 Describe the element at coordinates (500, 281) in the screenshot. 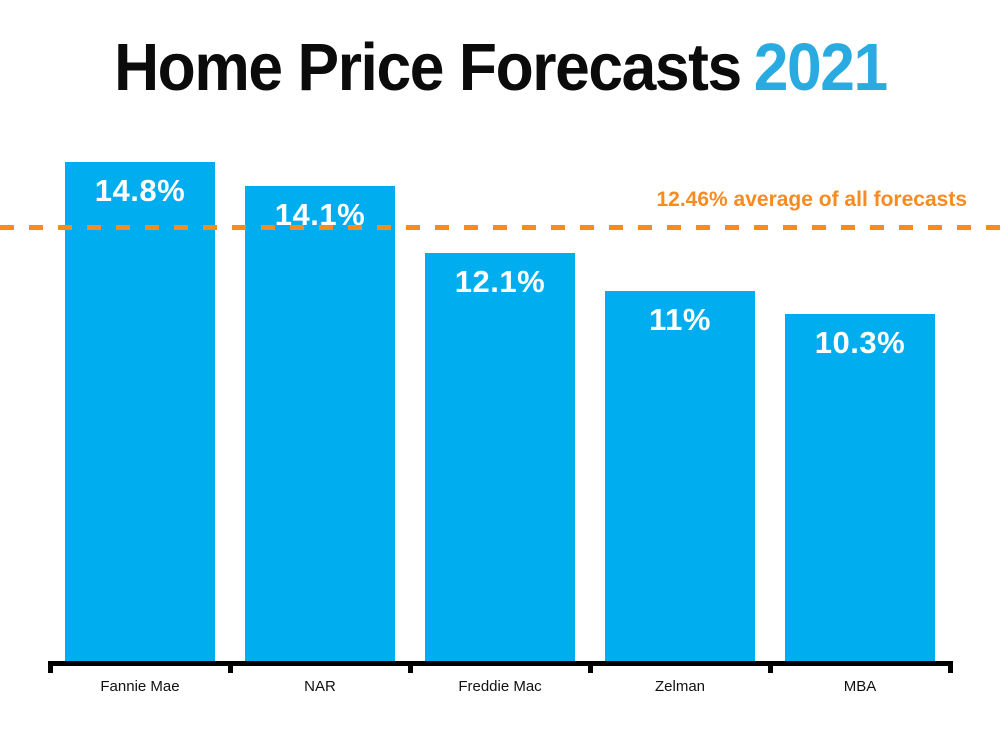

I see `bar-value-label: 12.1%` at that location.